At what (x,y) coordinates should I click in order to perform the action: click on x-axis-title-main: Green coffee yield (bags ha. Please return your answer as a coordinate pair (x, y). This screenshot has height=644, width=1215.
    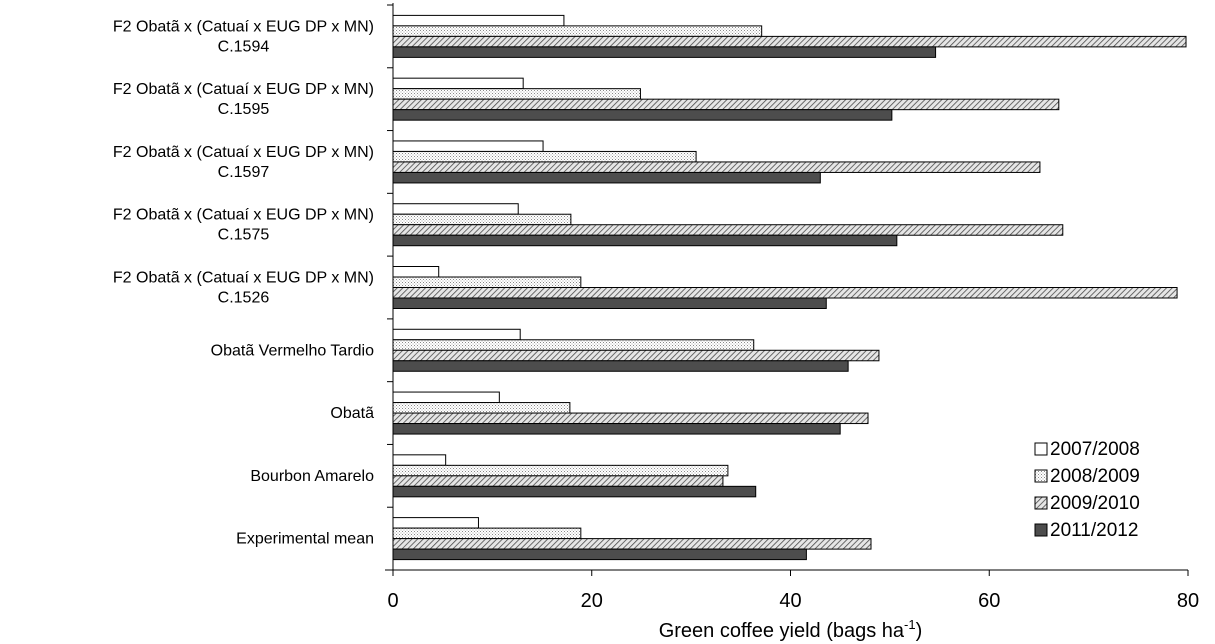
    Looking at the image, I should click on (782, 631).